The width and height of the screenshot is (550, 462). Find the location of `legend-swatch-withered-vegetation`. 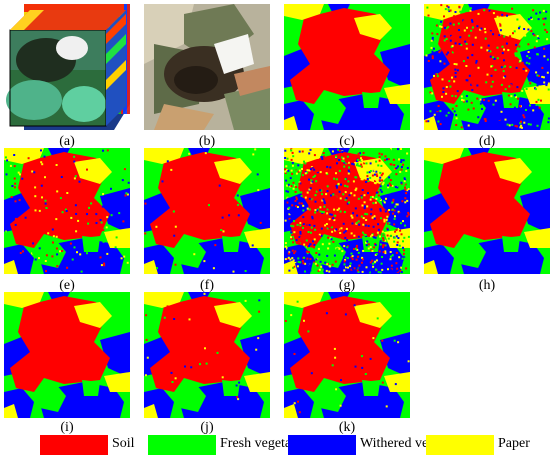

legend-swatch-withered-vegetation is located at coordinates (322, 445).